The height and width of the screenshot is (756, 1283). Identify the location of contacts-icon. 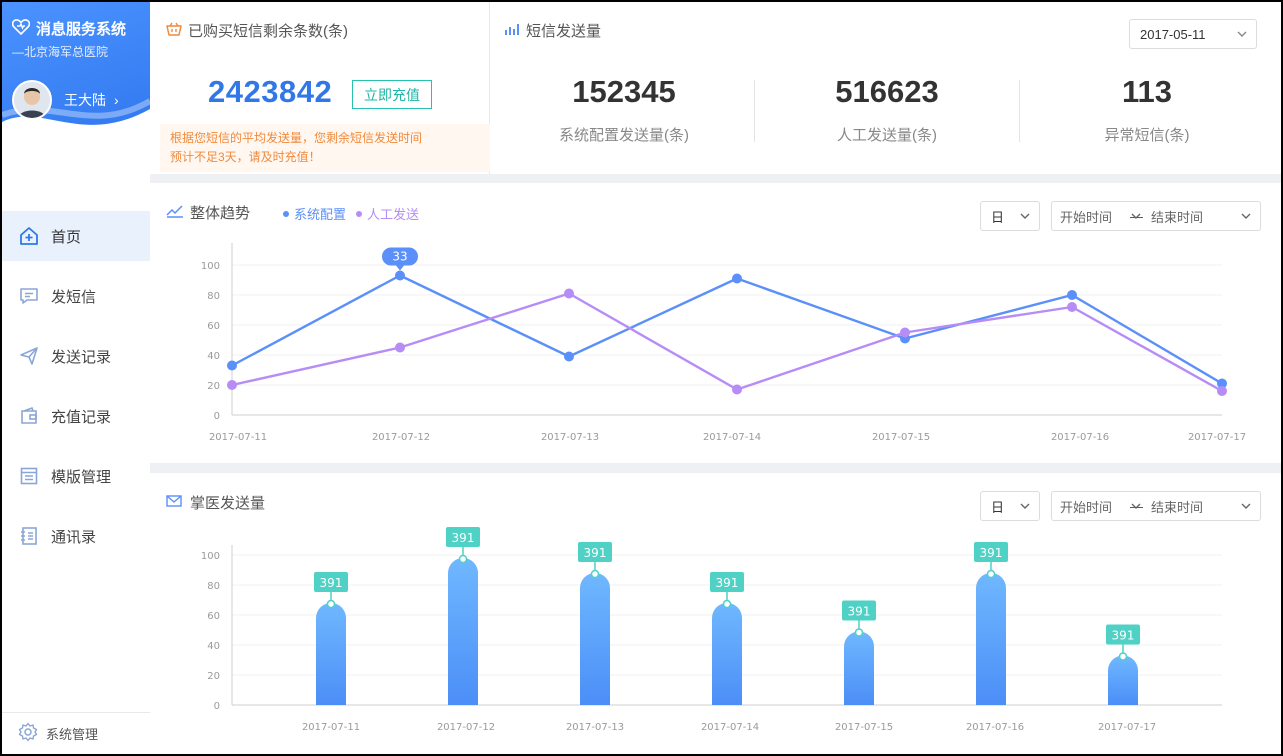
(29, 536).